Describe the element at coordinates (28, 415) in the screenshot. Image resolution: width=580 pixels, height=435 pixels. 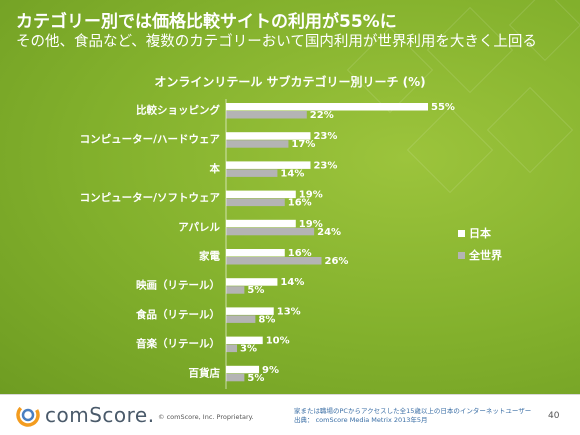
I see `comscore-logo-icon` at that location.